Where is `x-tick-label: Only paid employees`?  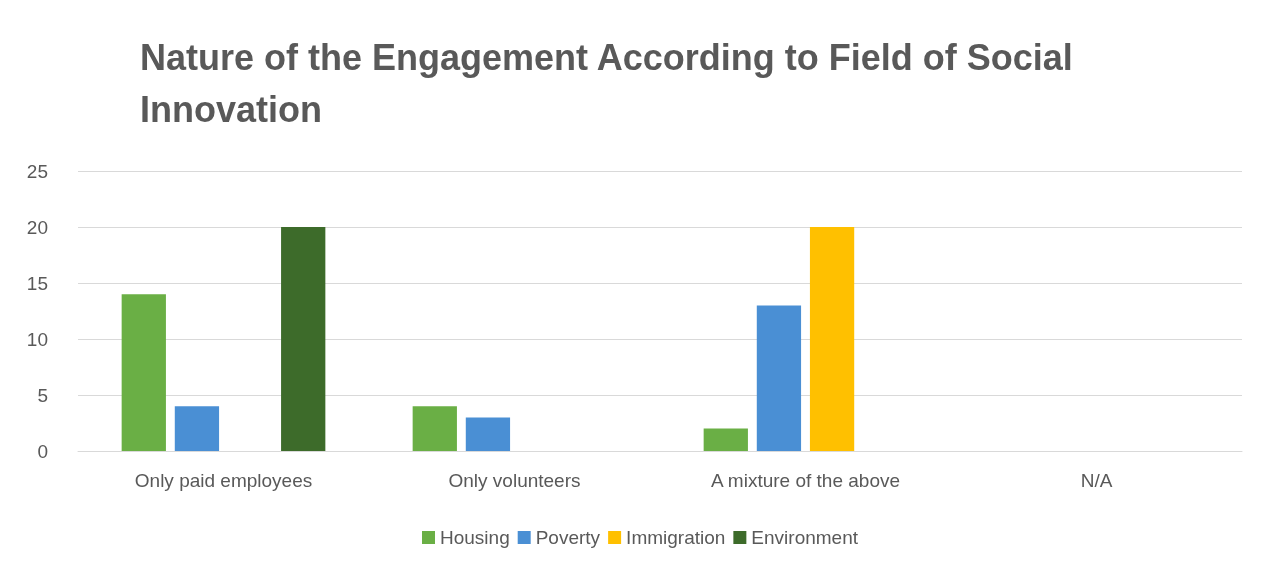 x-tick-label: Only paid employees is located at coordinates (223, 480).